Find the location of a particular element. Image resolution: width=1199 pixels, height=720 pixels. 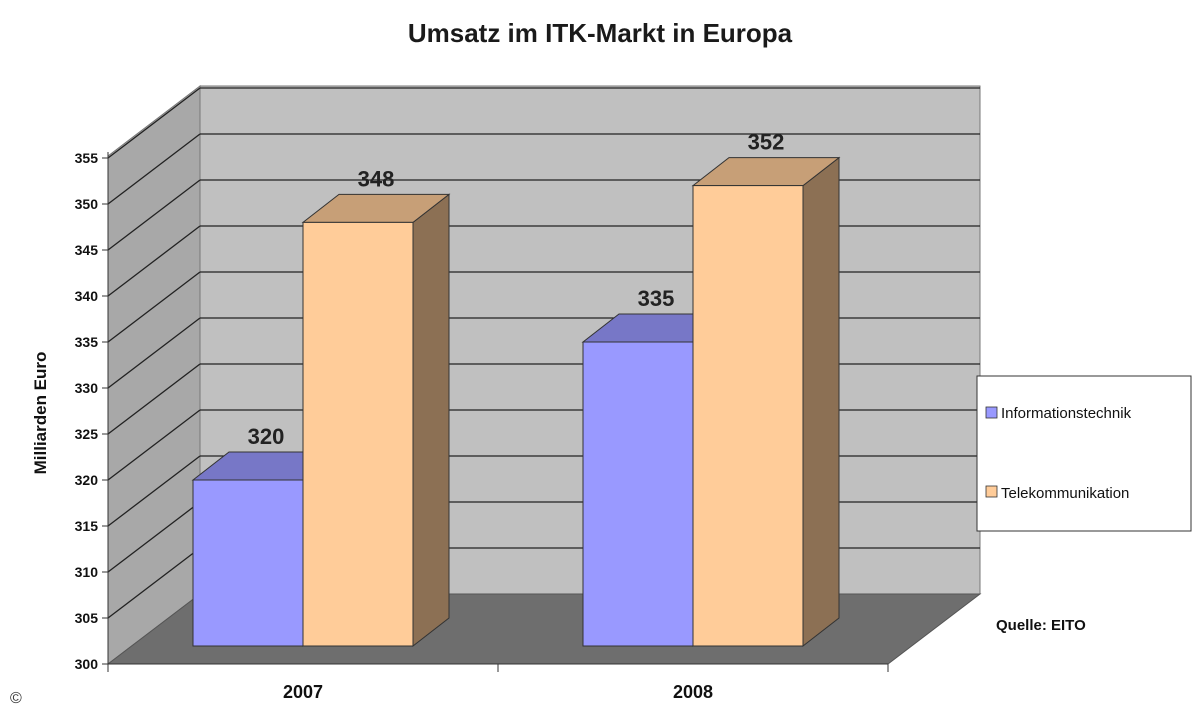

legend: Informationstechnik Telekommunikation is located at coordinates (1084, 453).